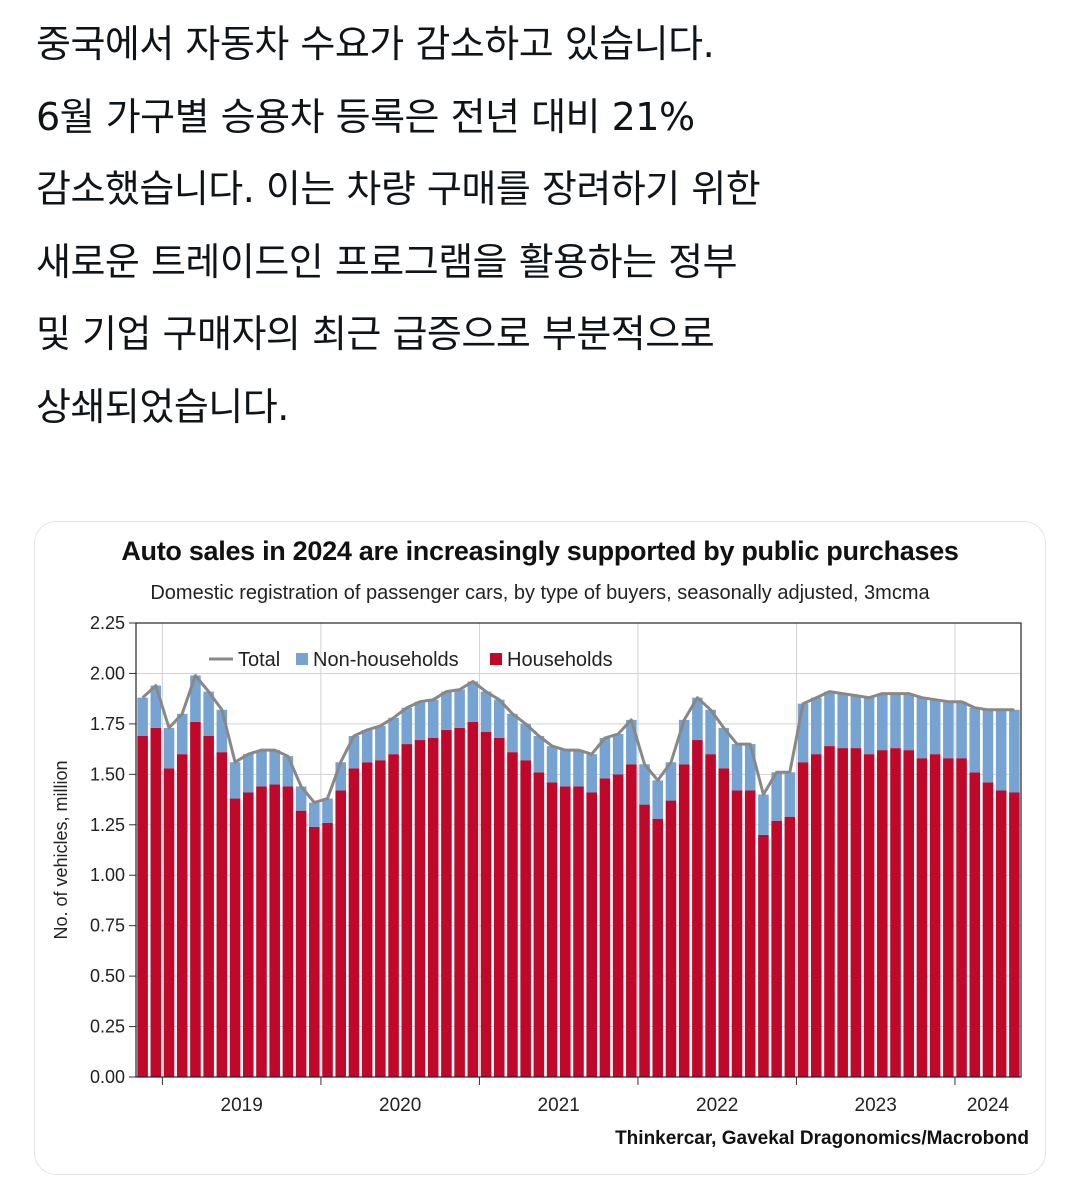  I want to click on y-tick-label: 1.75, so click(107, 724).